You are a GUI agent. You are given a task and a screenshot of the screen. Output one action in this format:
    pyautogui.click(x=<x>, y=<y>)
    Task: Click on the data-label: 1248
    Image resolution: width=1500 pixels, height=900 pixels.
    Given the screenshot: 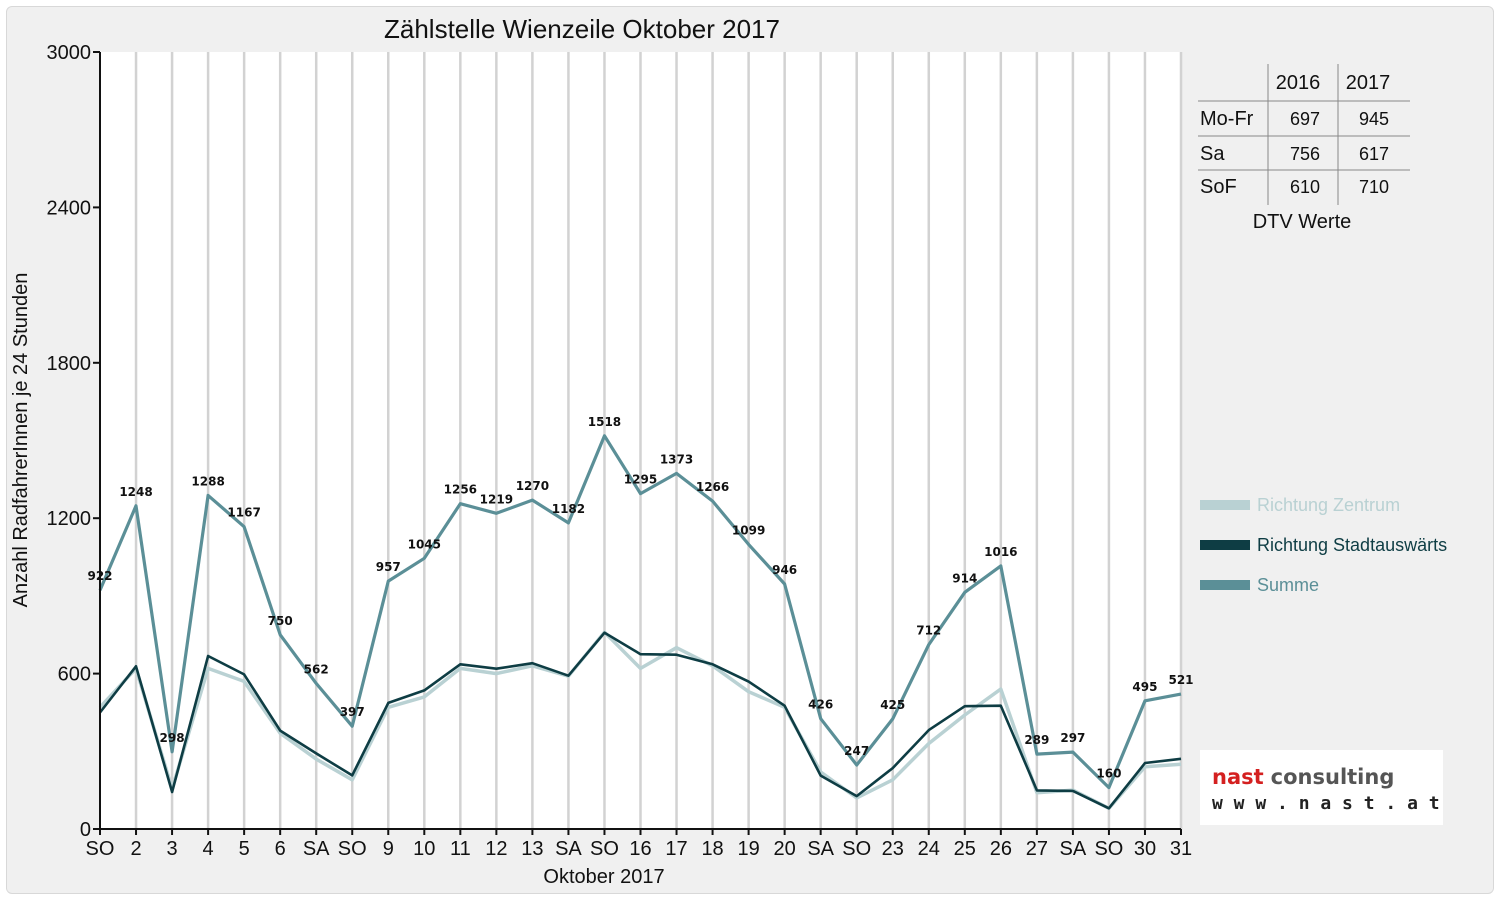 What is the action you would take?
    pyautogui.click(x=135, y=492)
    